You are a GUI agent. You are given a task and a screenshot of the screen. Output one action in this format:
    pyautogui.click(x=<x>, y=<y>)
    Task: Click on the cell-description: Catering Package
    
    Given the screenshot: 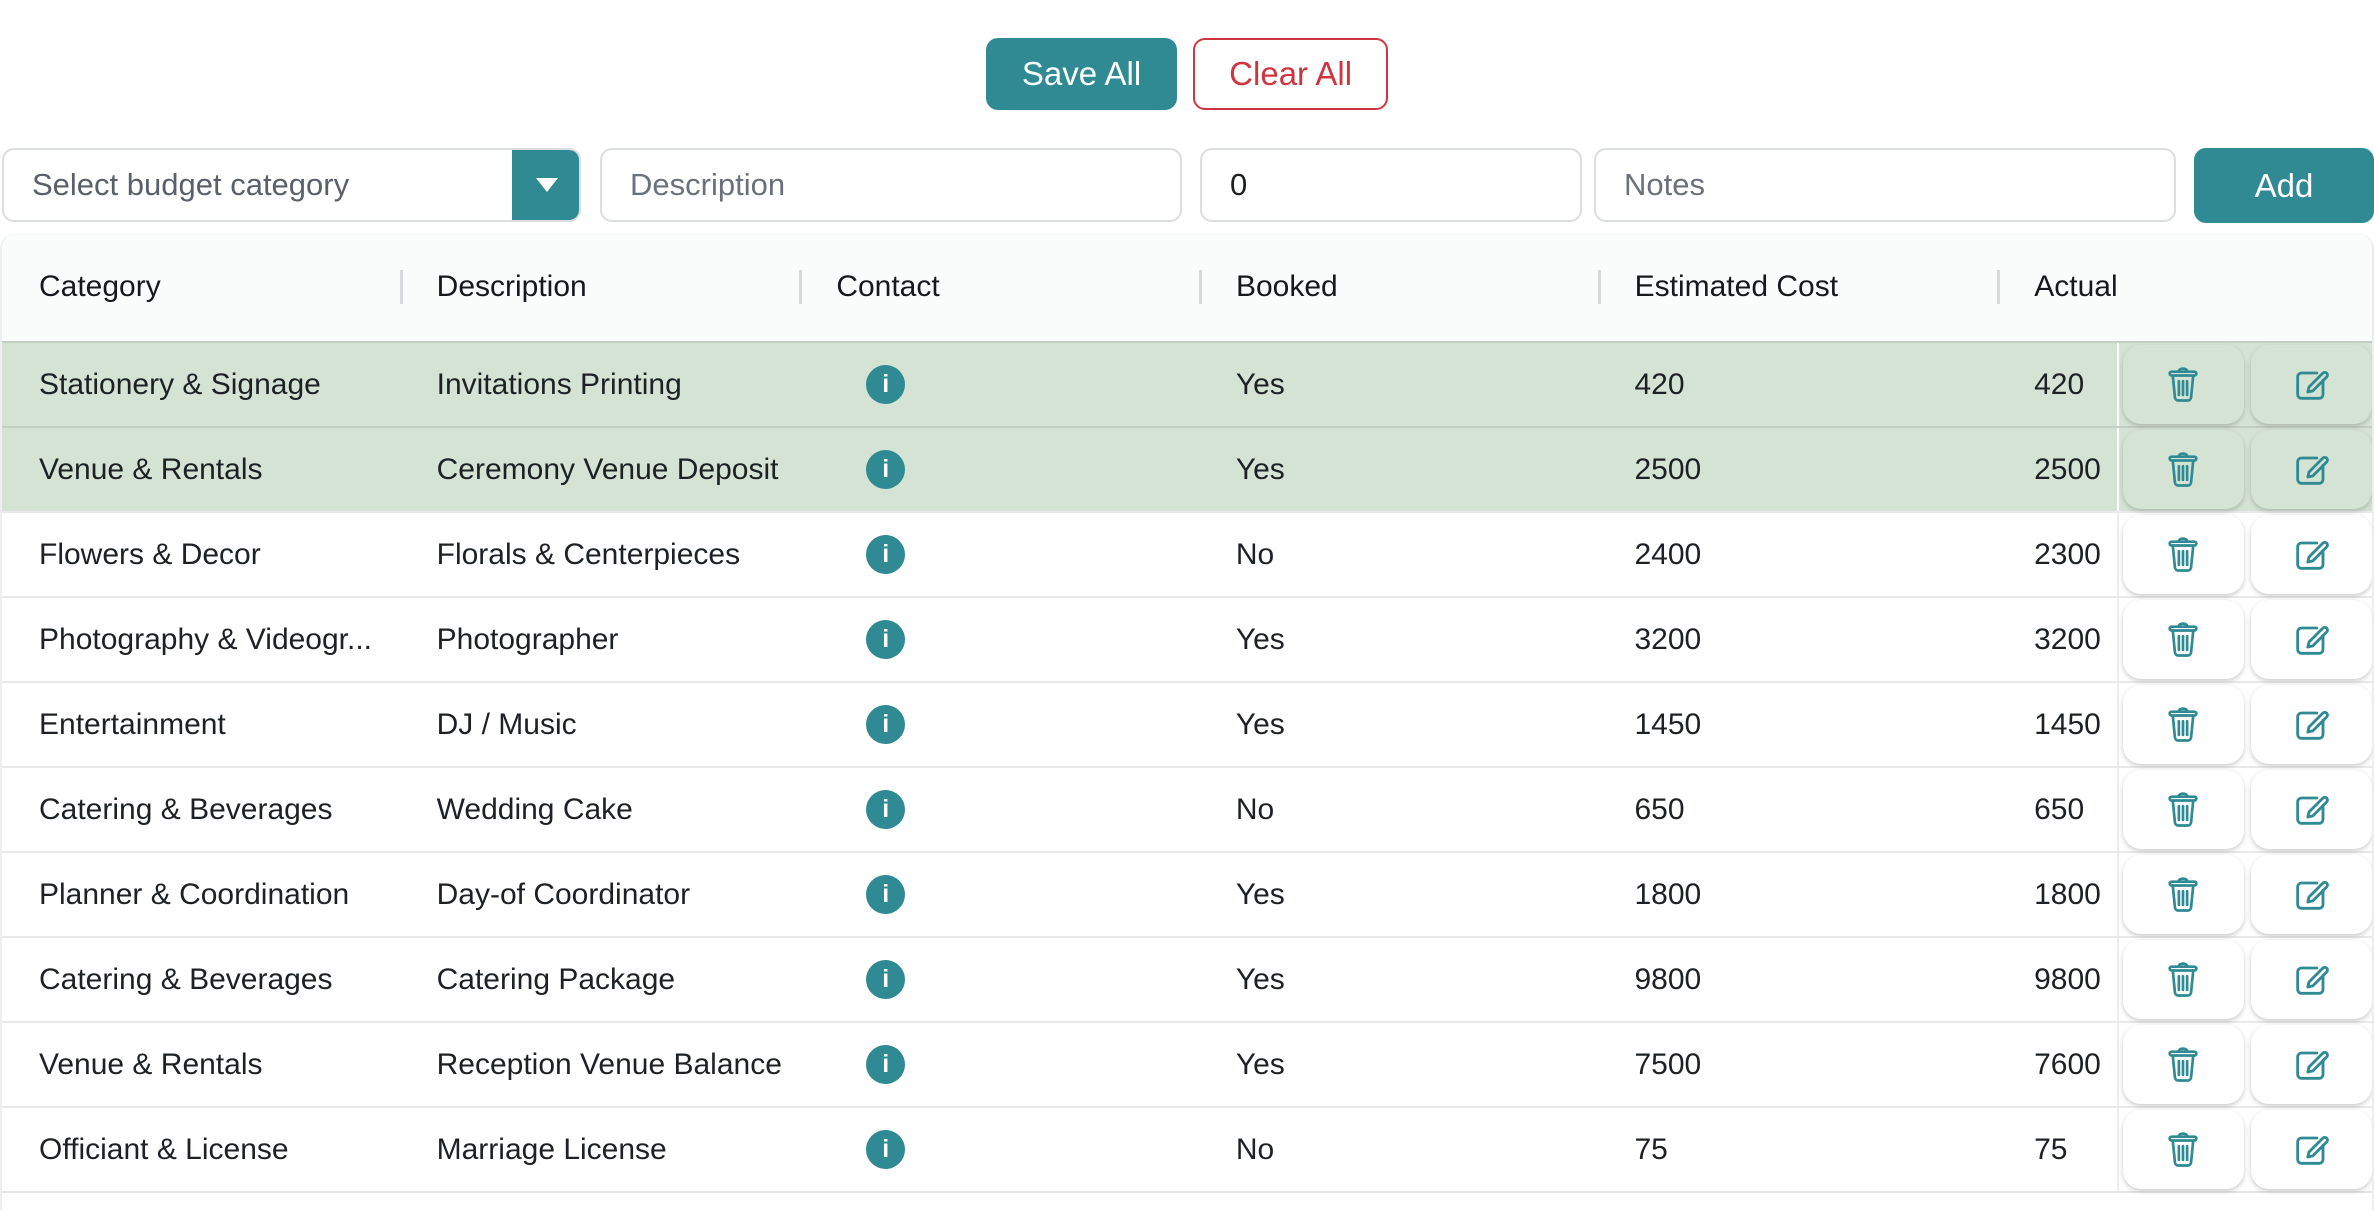 What is the action you would take?
    pyautogui.click(x=556, y=979)
    